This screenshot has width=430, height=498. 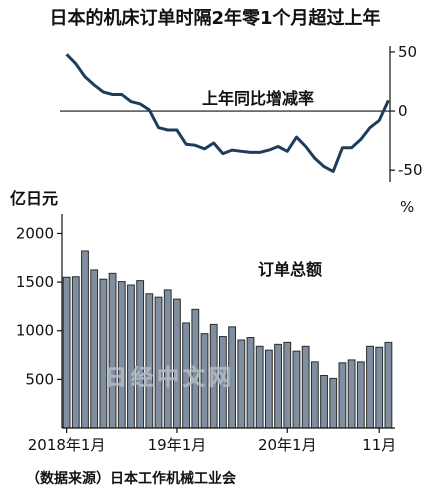 What do you see at coordinates (67, 445) in the screenshot?
I see `x-tick-label: 2018年1月` at bounding box center [67, 445].